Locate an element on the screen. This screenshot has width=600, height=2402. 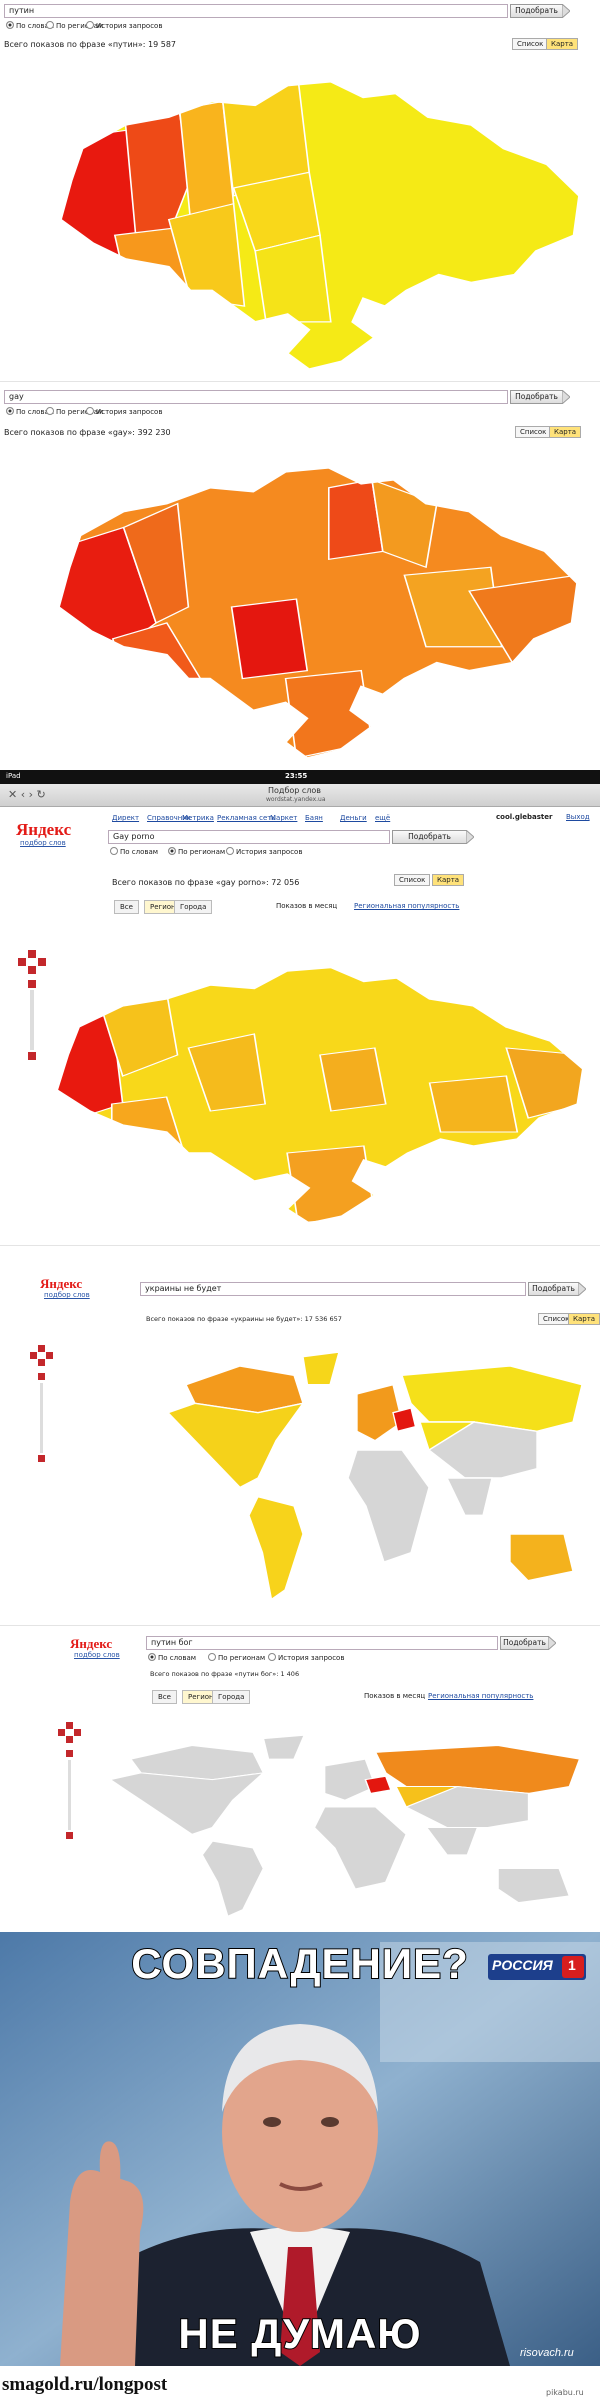
search-input: украины не будет is located at coordinates (333, 1289).